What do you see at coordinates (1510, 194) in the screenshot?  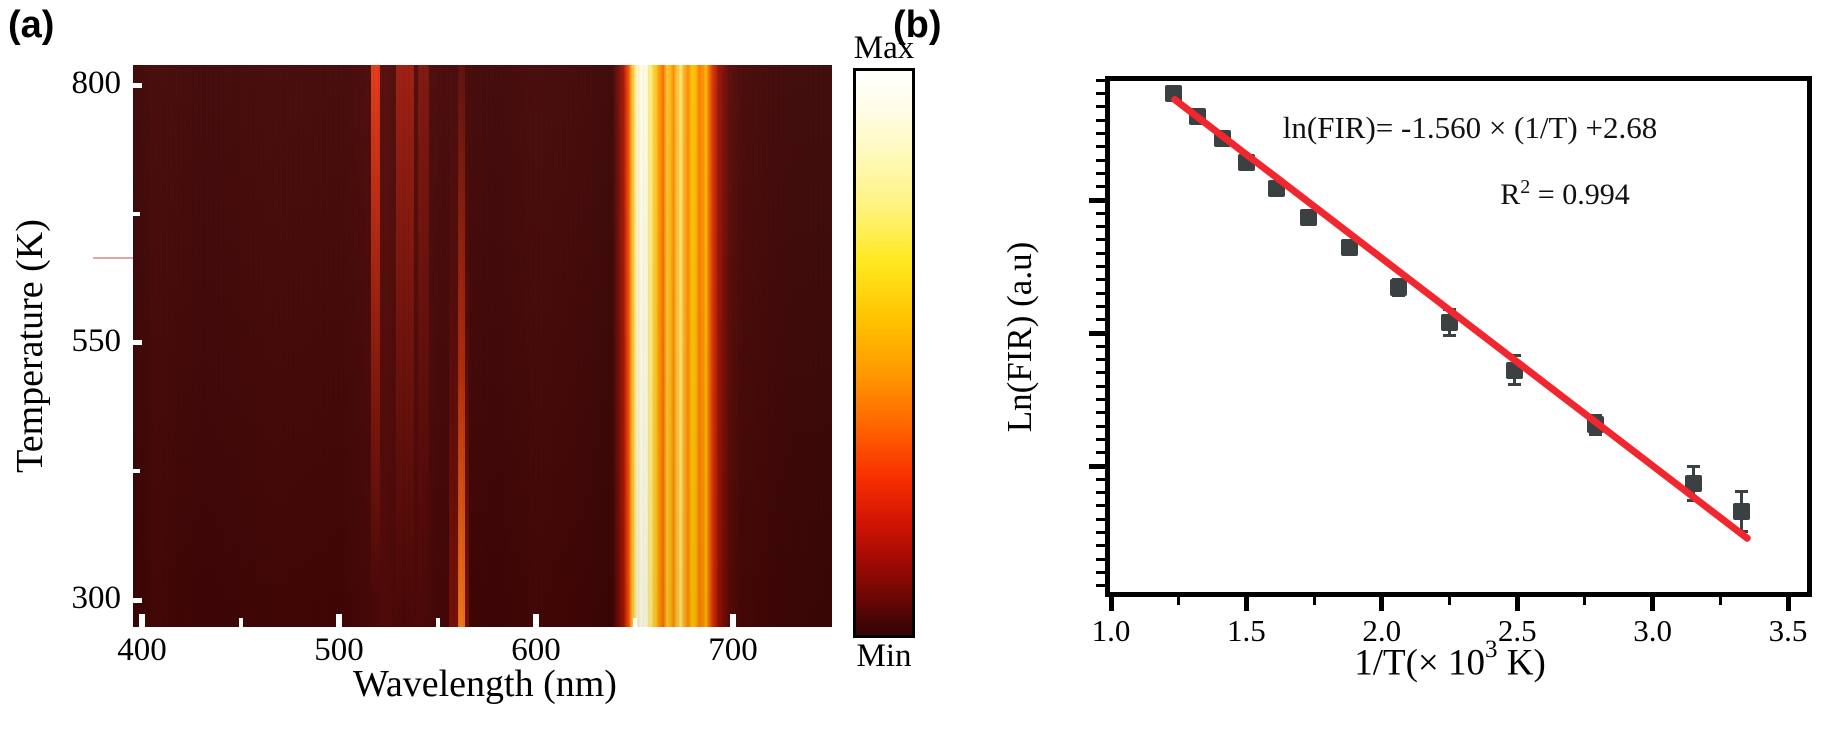 I see `r2-base: R` at bounding box center [1510, 194].